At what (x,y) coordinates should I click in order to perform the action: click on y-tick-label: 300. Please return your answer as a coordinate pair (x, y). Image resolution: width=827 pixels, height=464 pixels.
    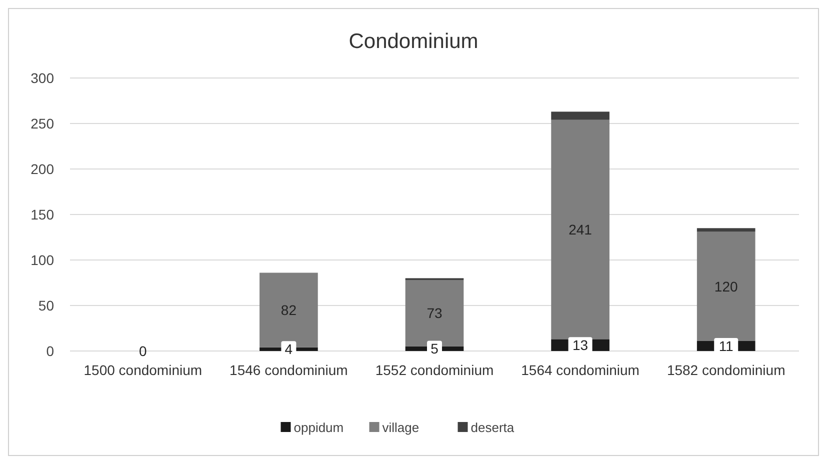
    Looking at the image, I should click on (42, 78).